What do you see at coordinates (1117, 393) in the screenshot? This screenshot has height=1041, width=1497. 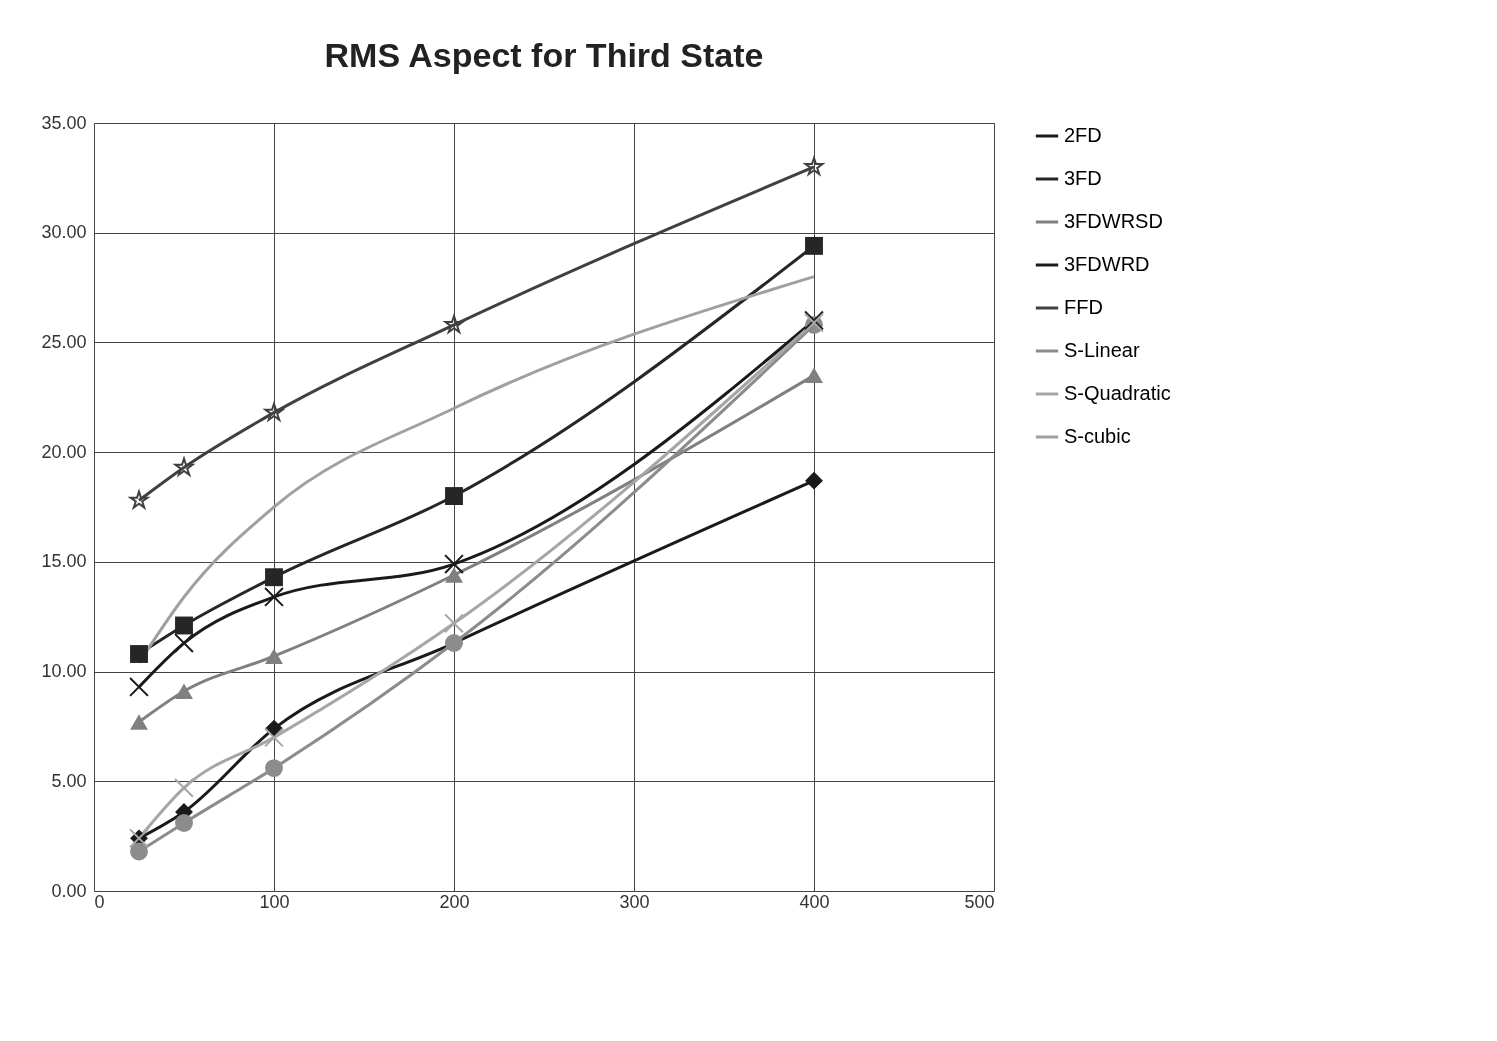 I see `legend-label: S-Quadratic` at bounding box center [1117, 393].